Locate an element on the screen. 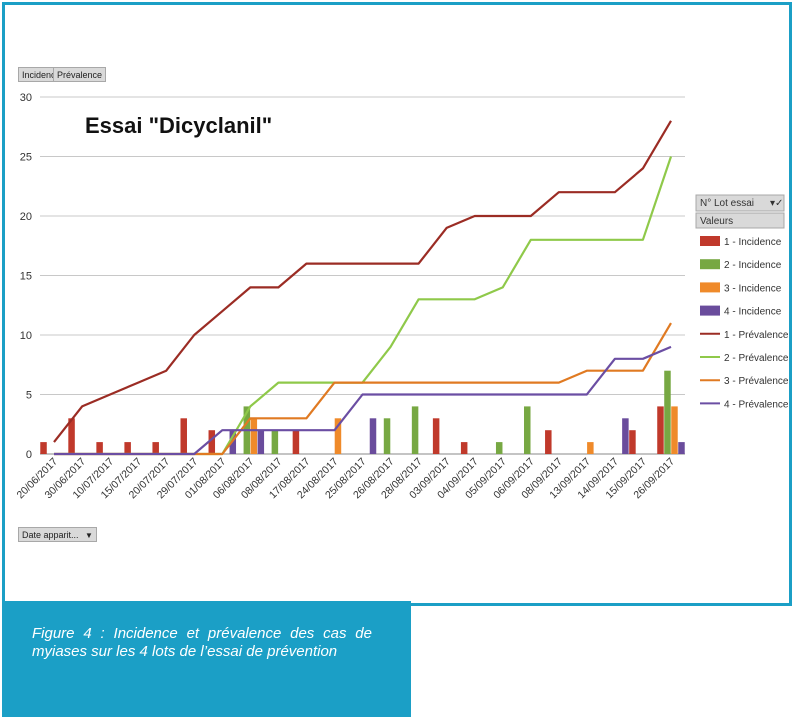 This screenshot has height=717, width=794. legend-item: 2 - Incidence is located at coordinates (741, 265).